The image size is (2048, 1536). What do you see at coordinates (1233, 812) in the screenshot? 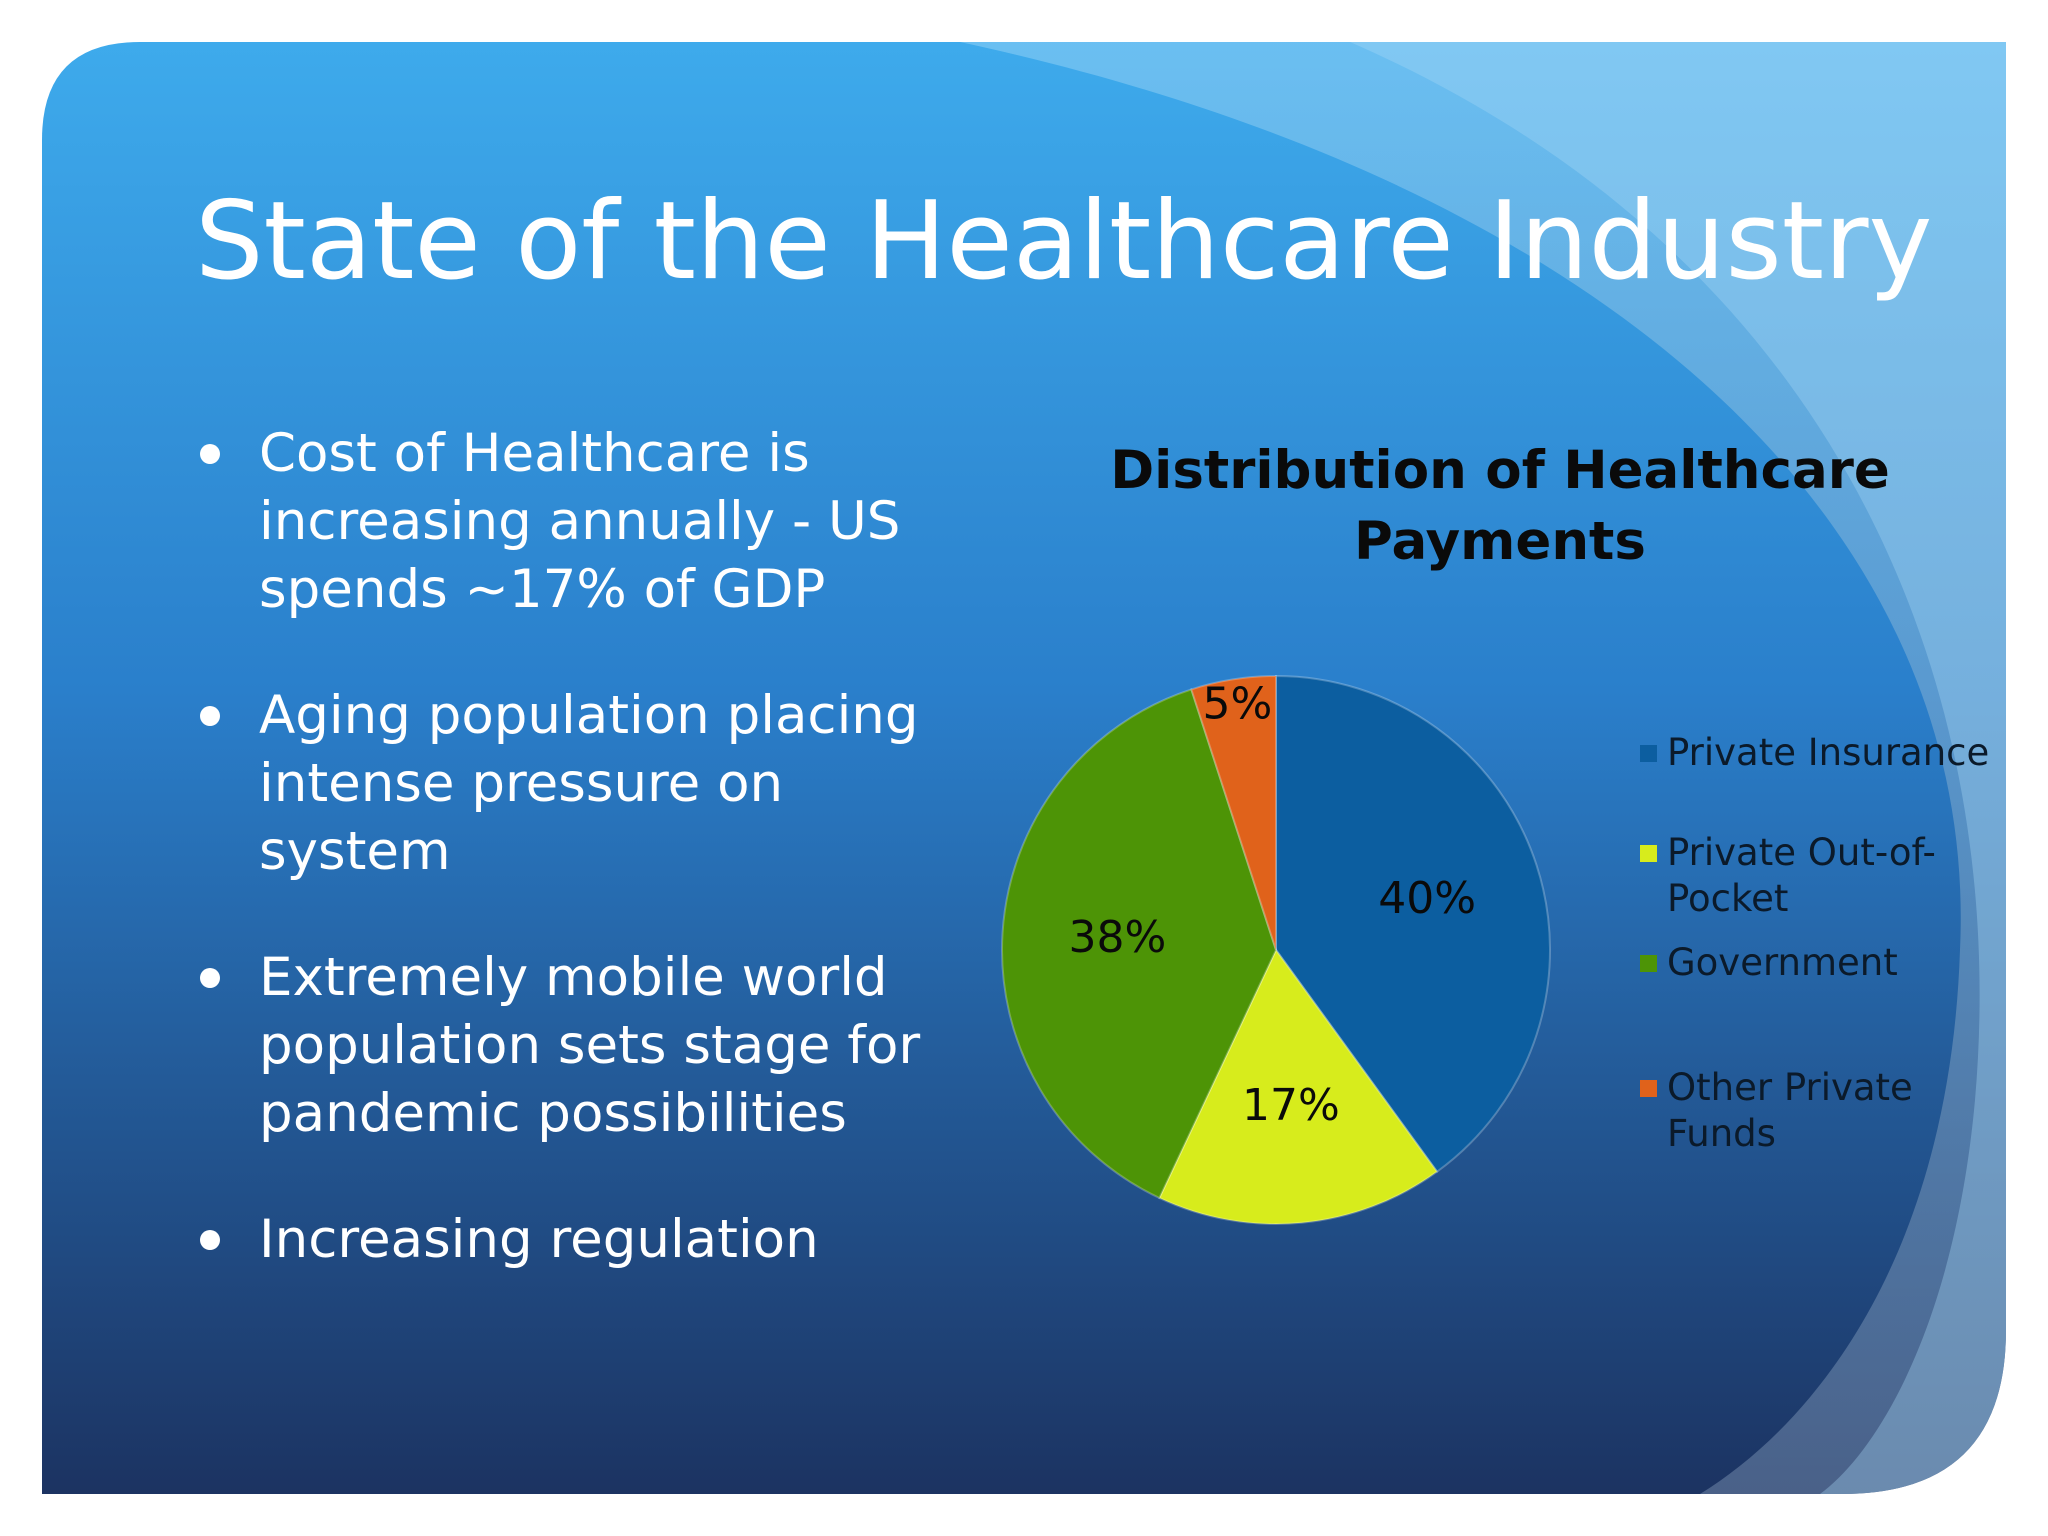
I see `pie-slice-other-private-funds` at bounding box center [1233, 812].